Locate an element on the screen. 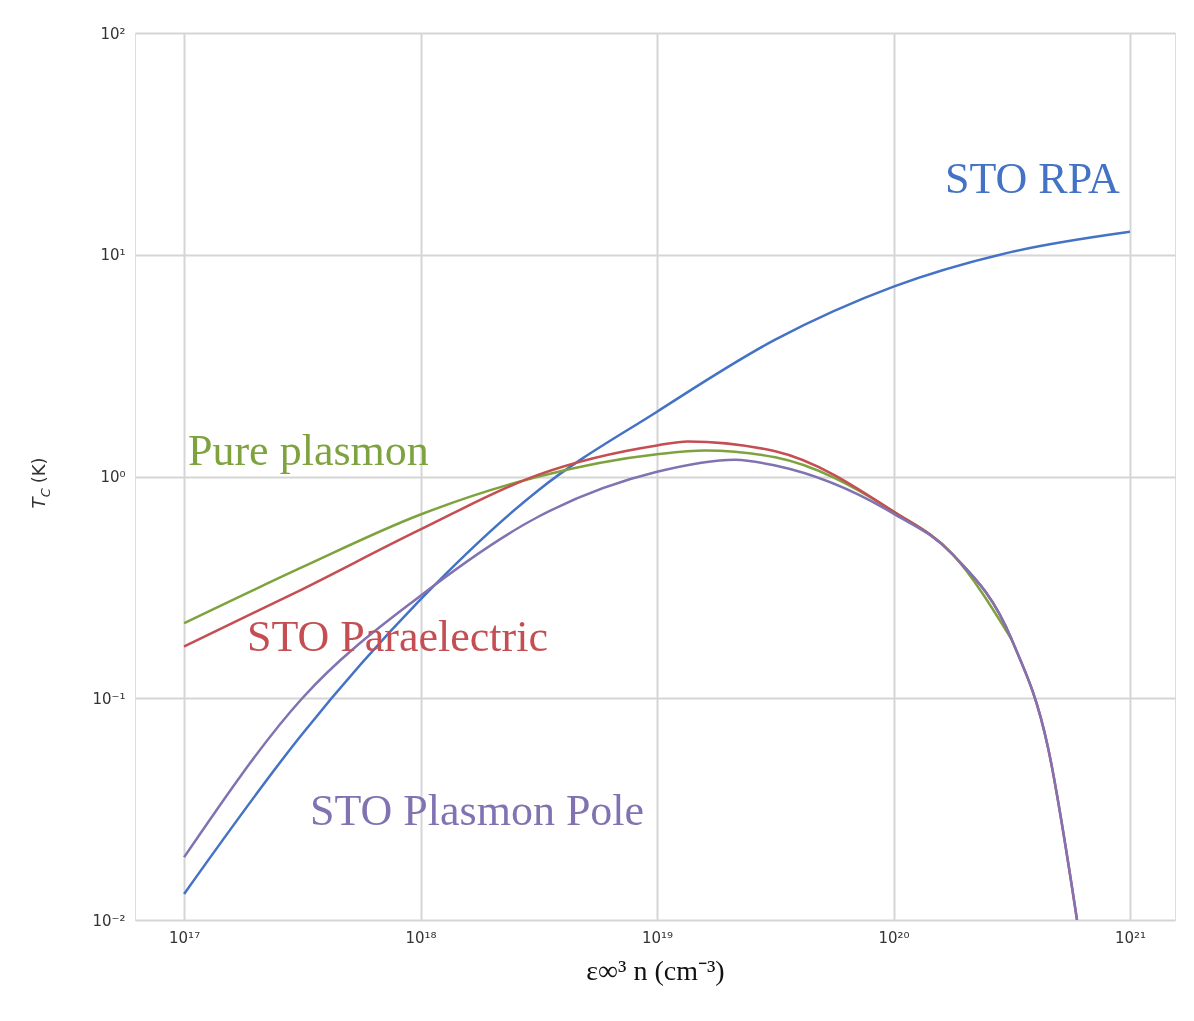 The width and height of the screenshot is (1194, 1021). x-tick-label: 10¹⁸ is located at coordinates (421, 937).